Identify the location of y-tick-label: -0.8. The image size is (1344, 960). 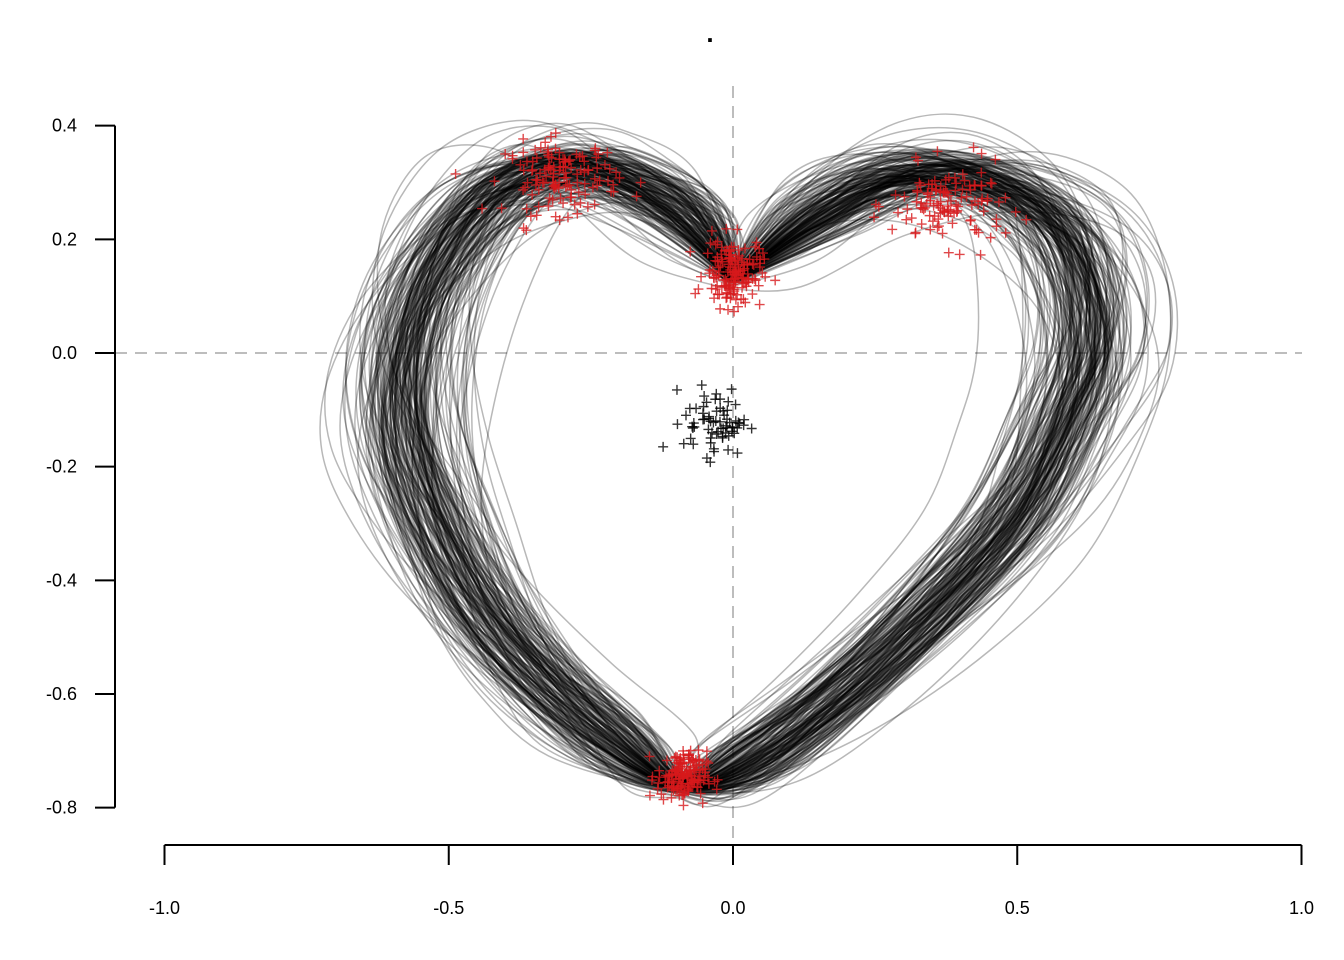
(61, 808).